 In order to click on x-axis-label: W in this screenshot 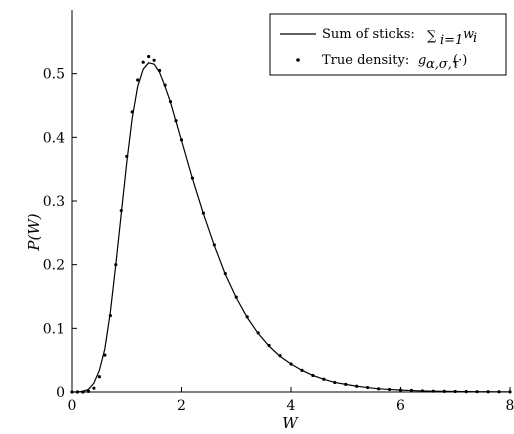, I will do `click(290, 423)`.